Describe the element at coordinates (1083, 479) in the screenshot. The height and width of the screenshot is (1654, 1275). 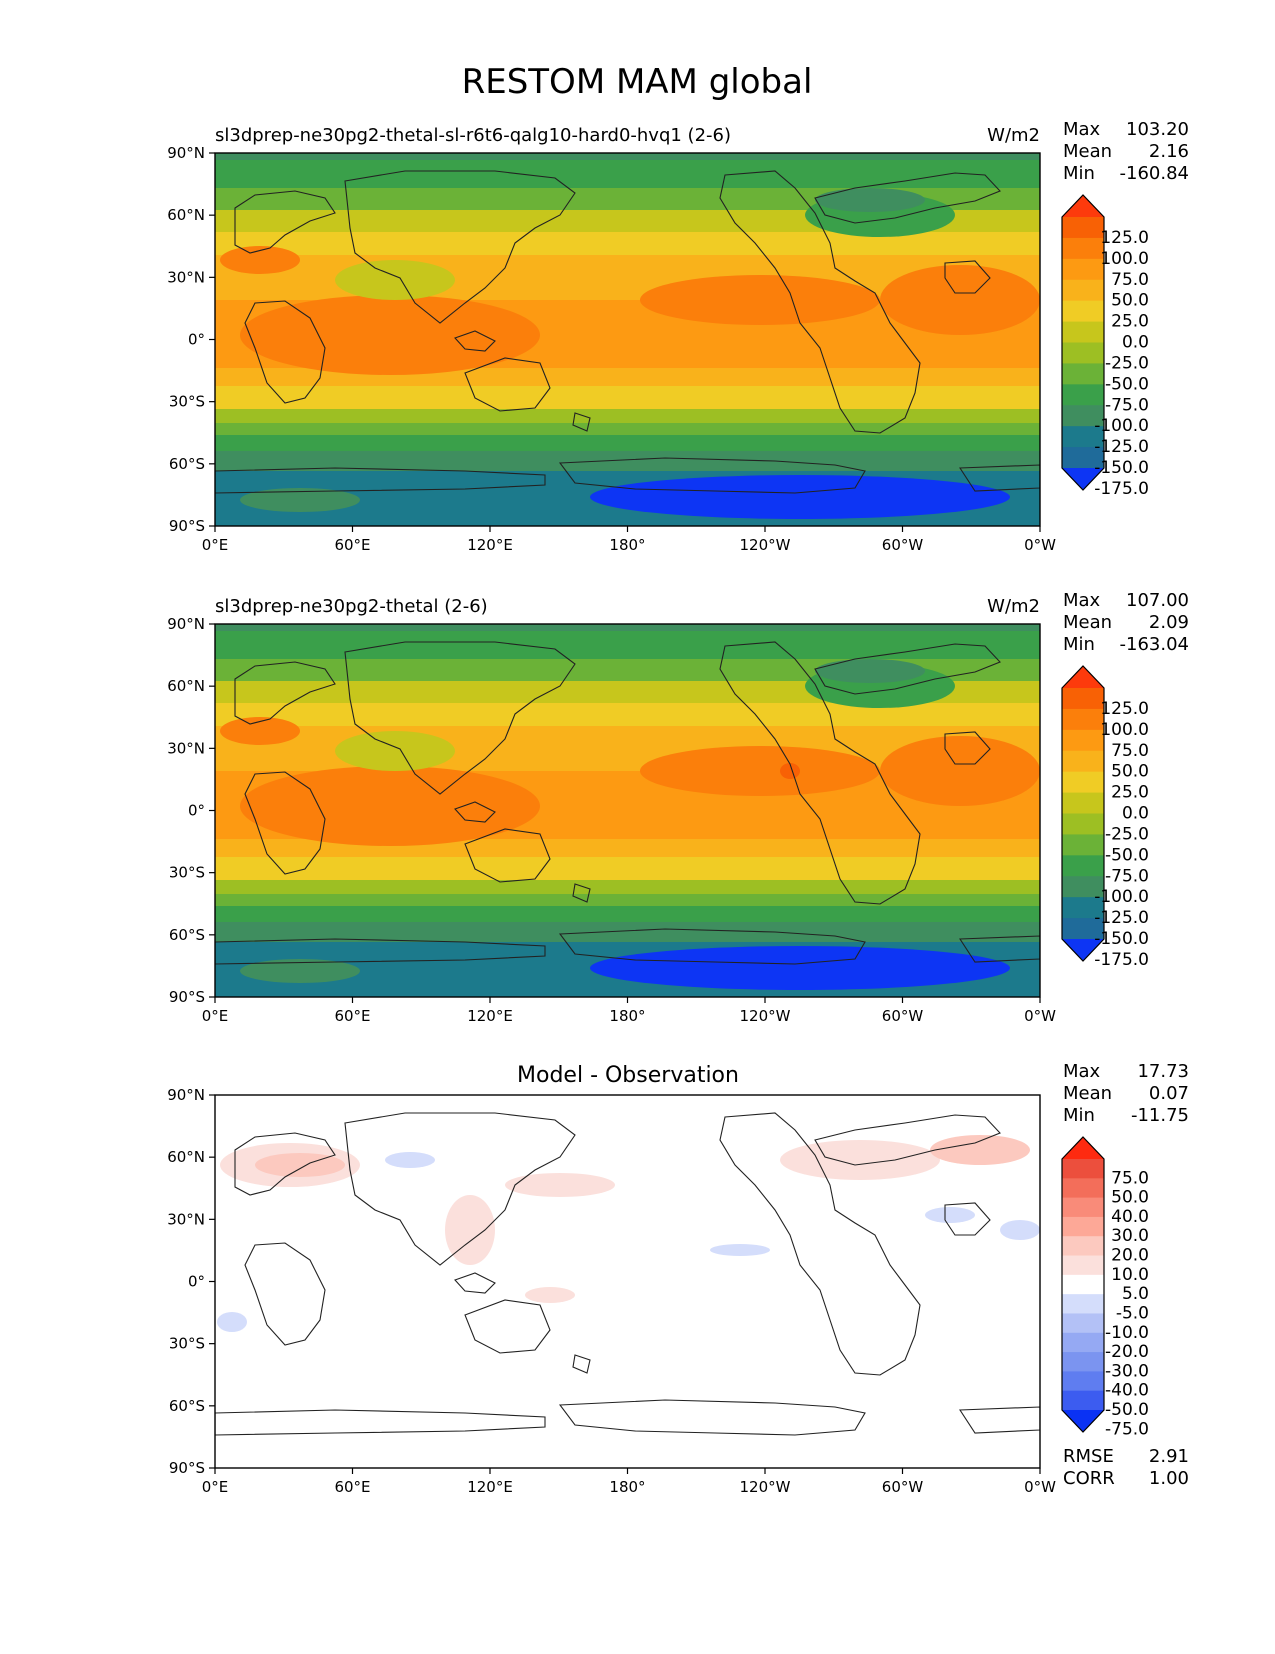
I see `colorbar-extend-min` at that location.